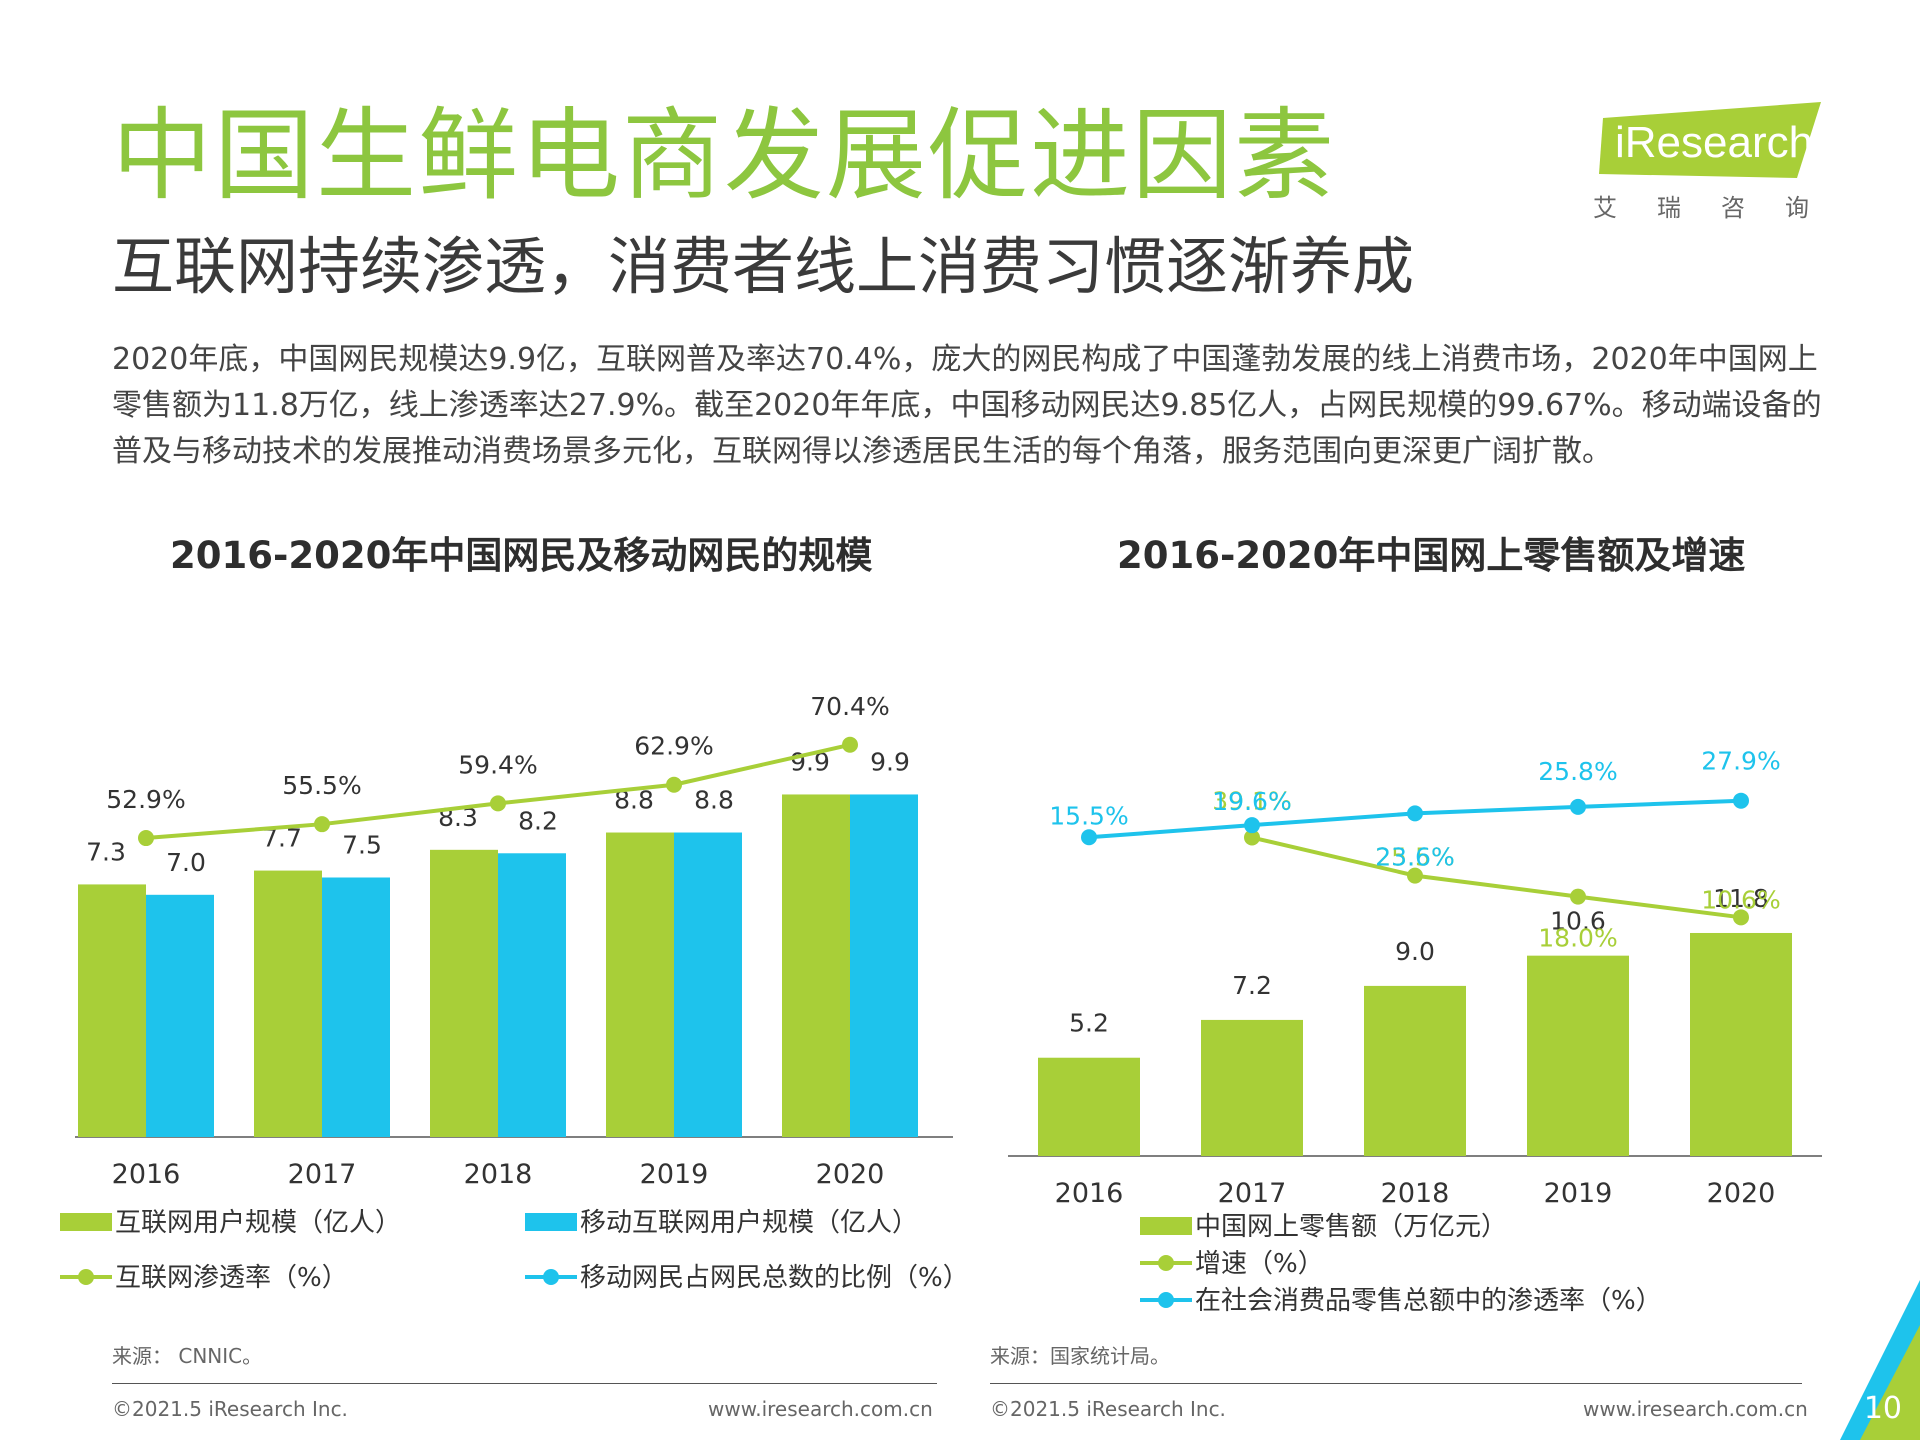  What do you see at coordinates (231, 1278) in the screenshot?
I see `chart1-legend-label-penetration-line: 互联网渗透率（%）` at bounding box center [231, 1278].